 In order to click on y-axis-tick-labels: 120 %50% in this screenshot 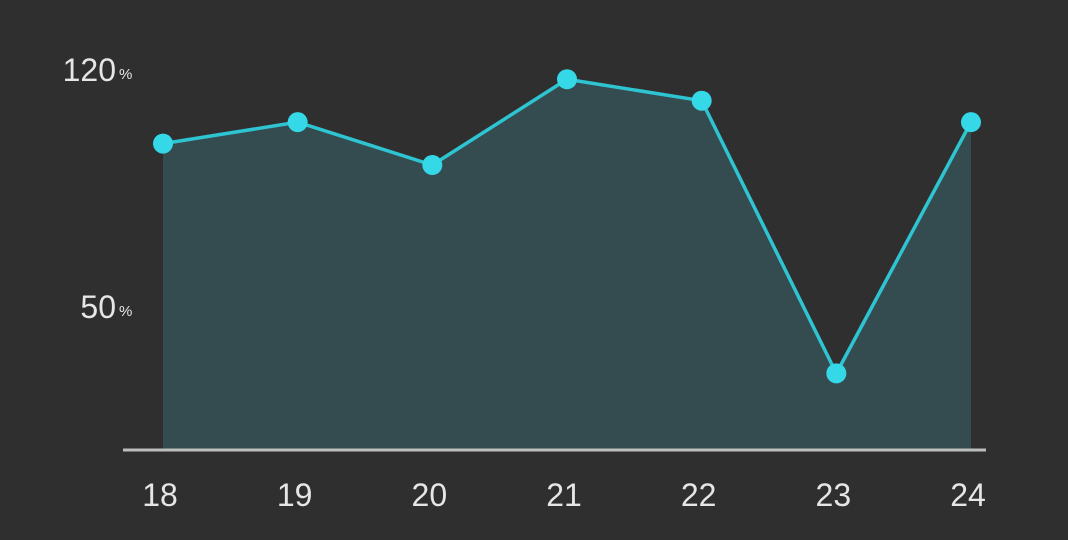, I will do `click(98, 188)`.